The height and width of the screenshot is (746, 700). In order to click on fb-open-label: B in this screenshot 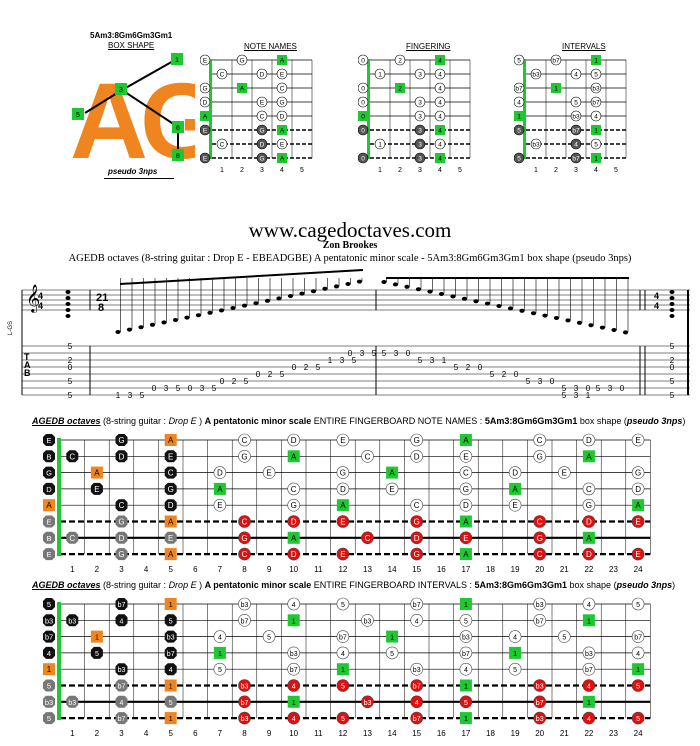, I will do `click(48, 538)`.